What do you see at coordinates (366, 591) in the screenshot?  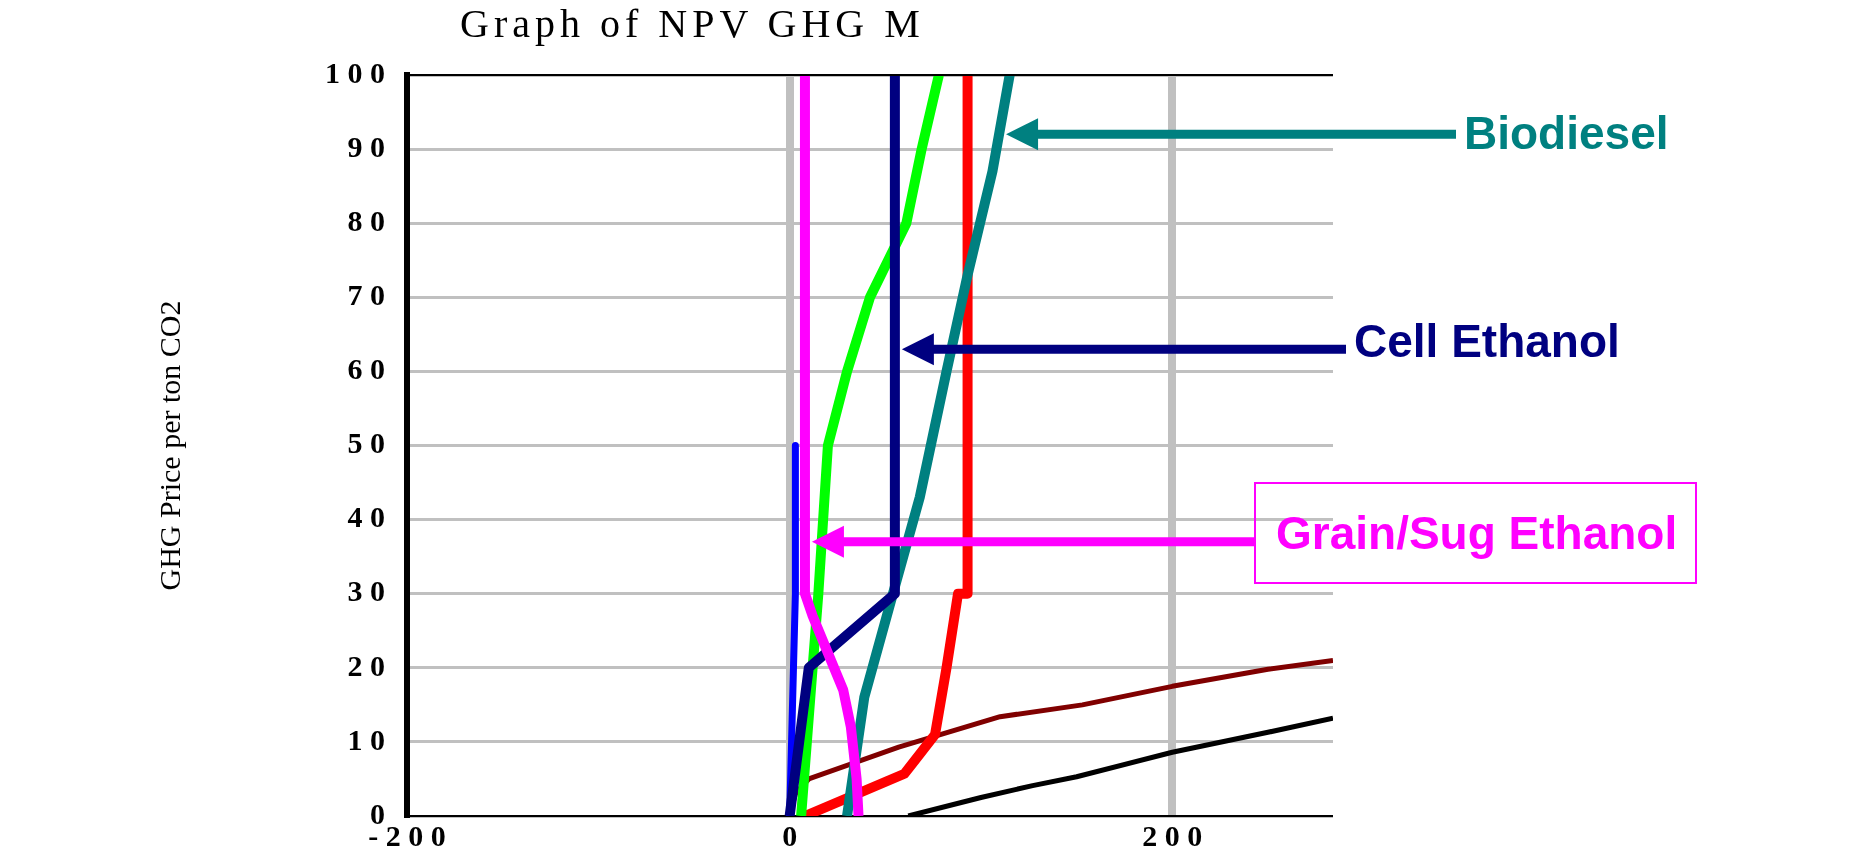 I see `y-tick-label: 3 0` at bounding box center [366, 591].